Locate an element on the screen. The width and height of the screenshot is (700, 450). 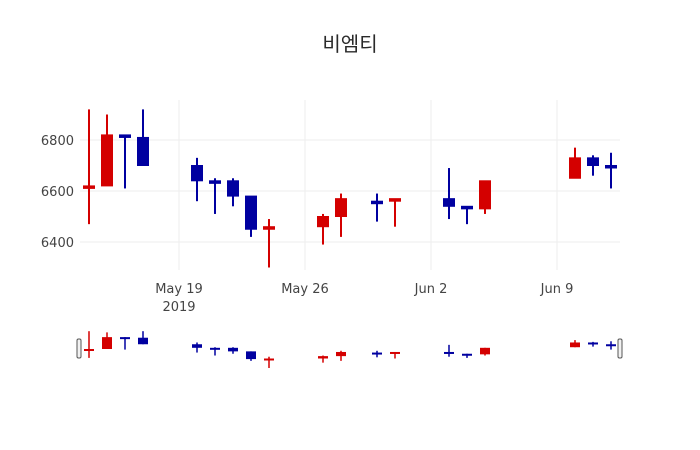
x-tick-label: May 19 is located at coordinates (179, 289).